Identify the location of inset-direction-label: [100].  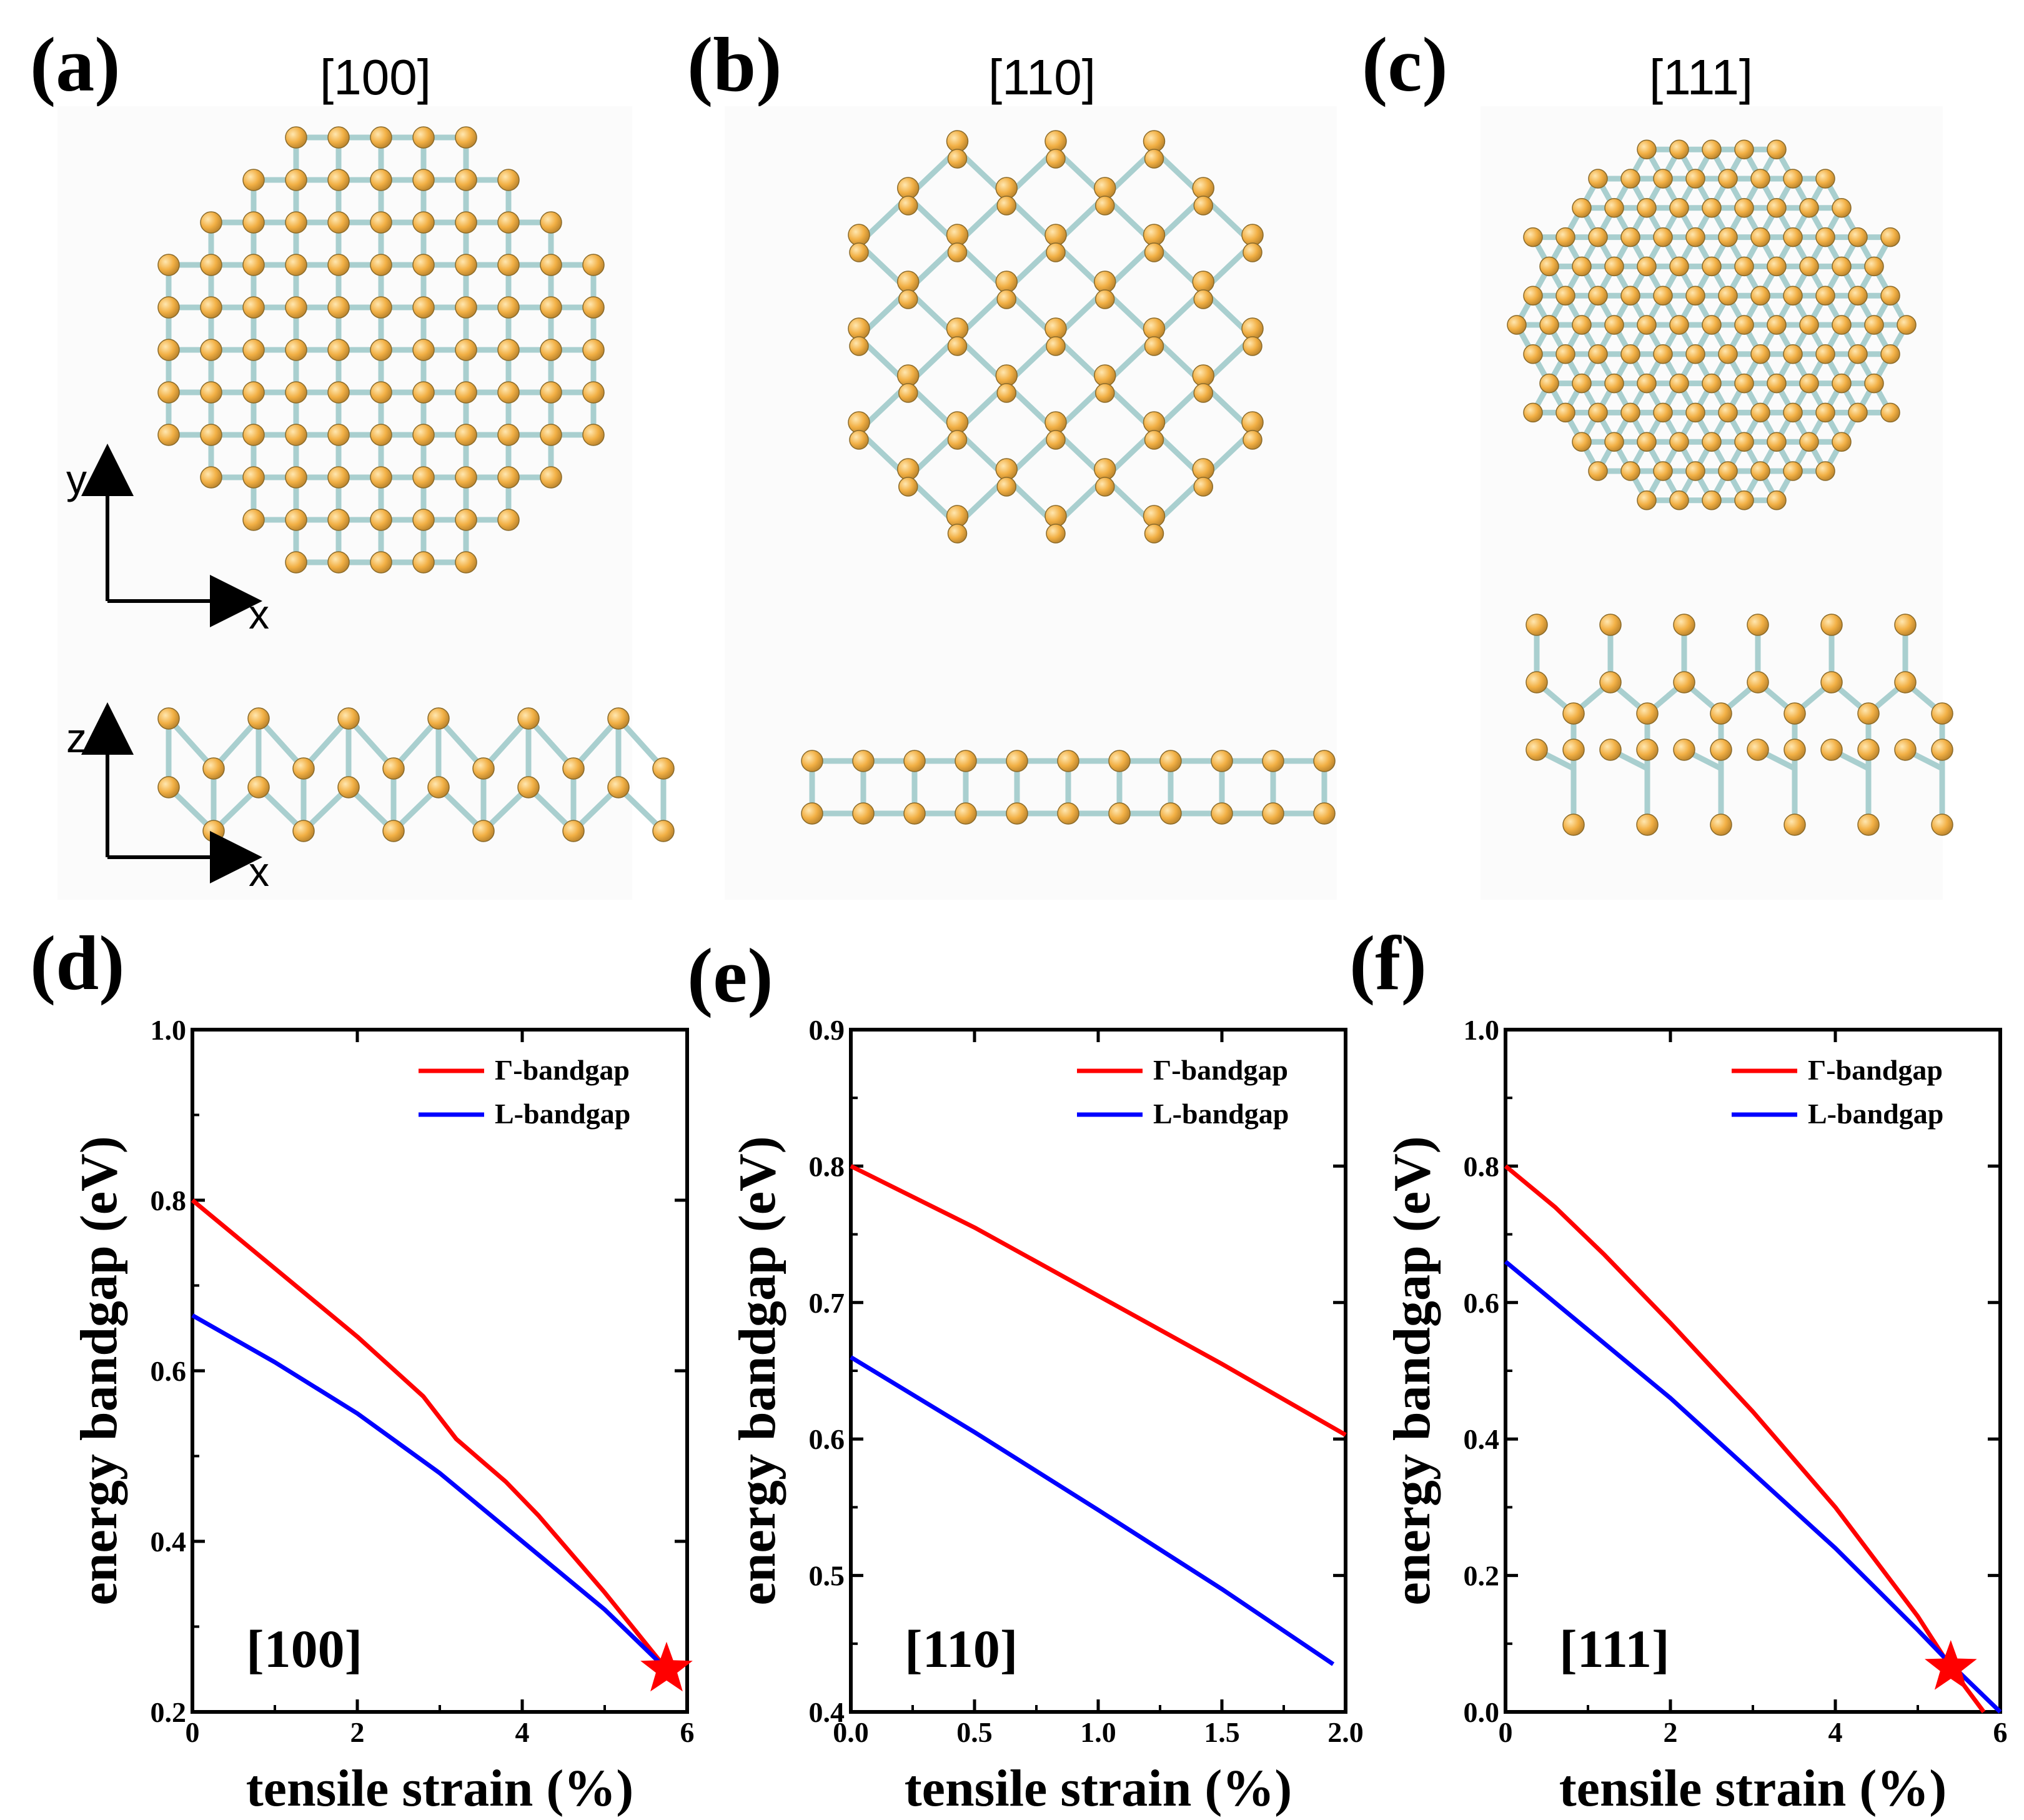
(304, 1649).